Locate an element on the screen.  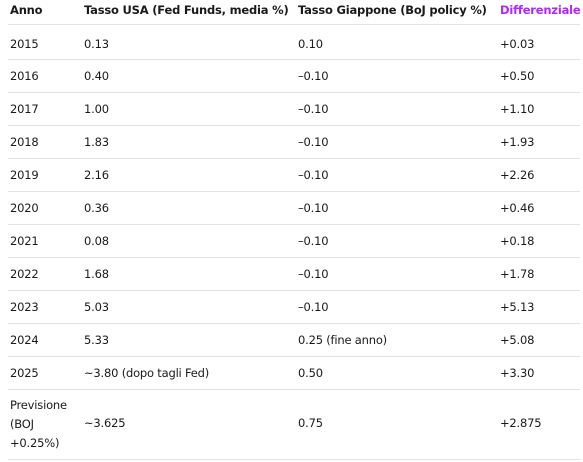
cell-us-rate: 1.68 is located at coordinates (96, 274).